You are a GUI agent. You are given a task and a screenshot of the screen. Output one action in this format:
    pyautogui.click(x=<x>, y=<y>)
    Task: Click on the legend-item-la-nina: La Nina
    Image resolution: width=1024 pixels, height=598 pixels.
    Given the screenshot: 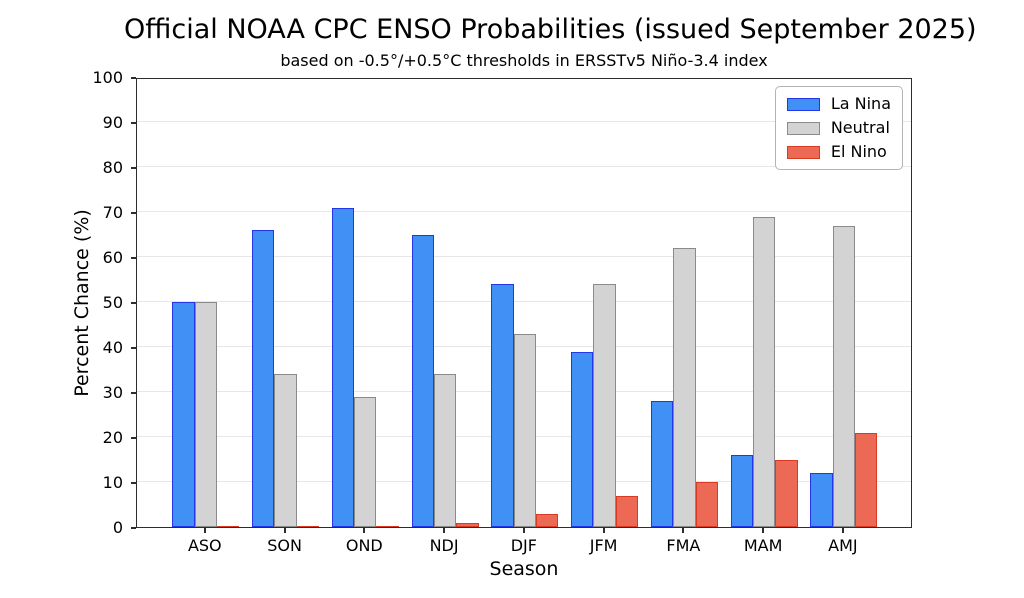 What is the action you would take?
    pyautogui.click(x=838, y=103)
    